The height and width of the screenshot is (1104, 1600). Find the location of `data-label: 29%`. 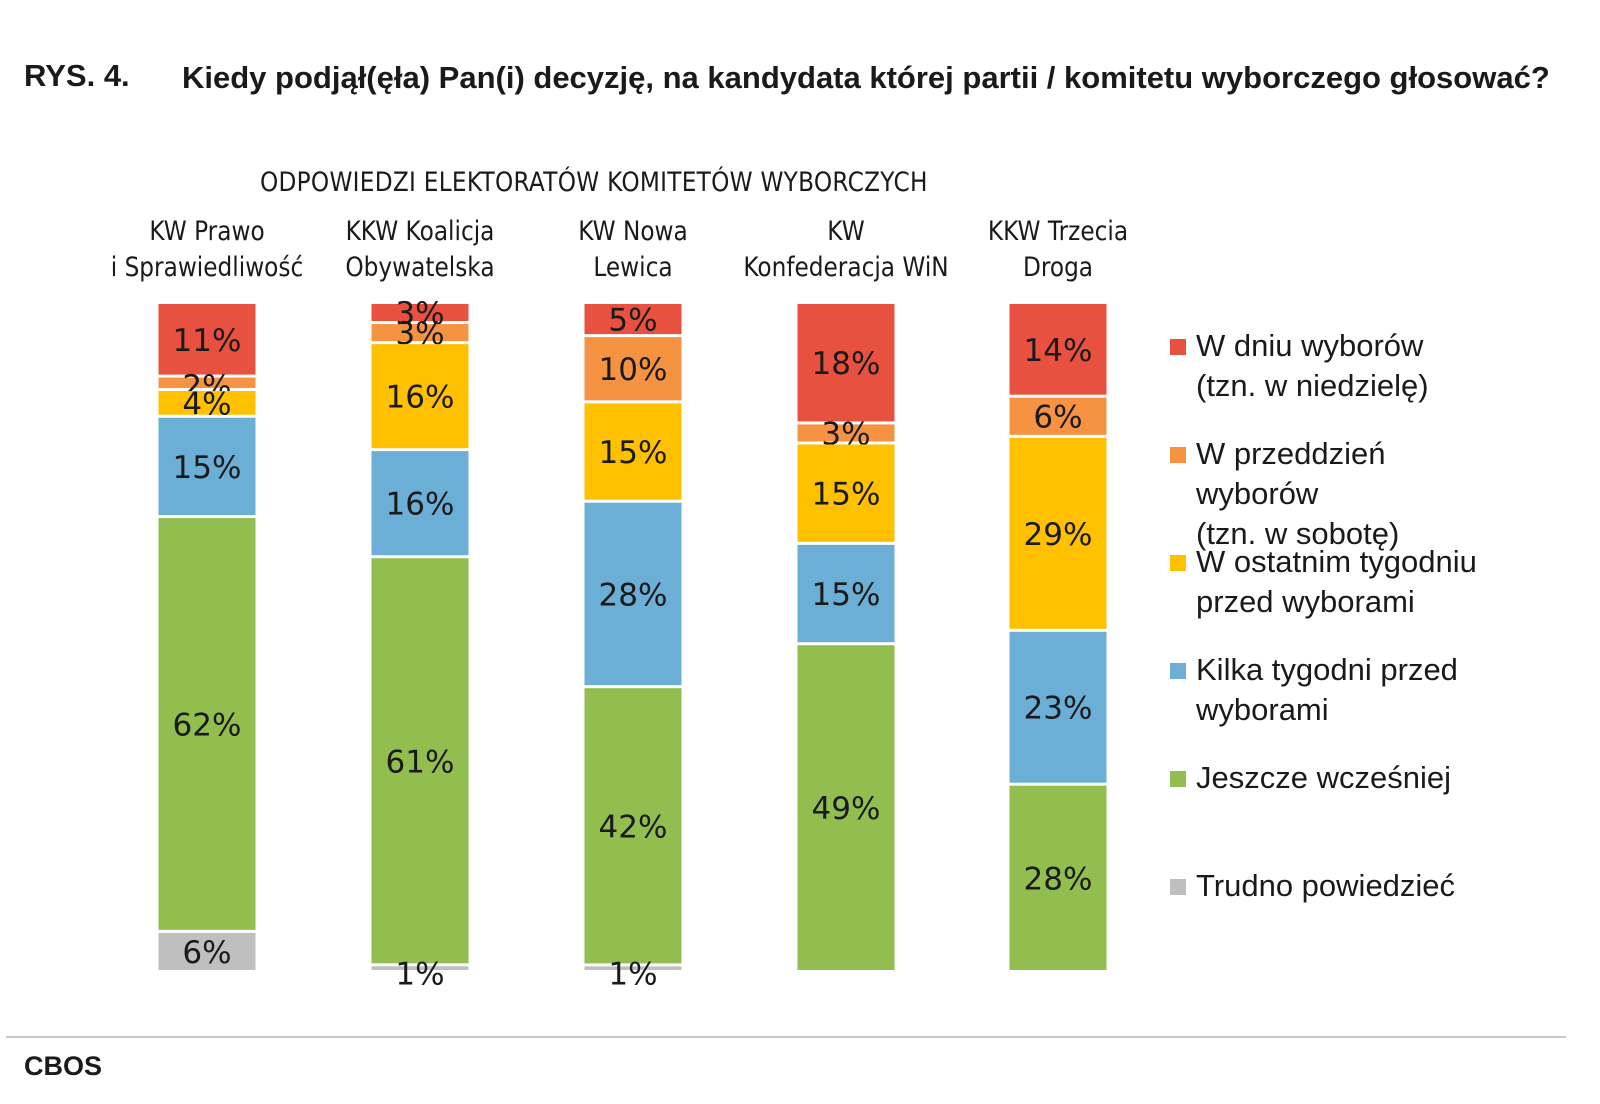

data-label: 29% is located at coordinates (1058, 535).